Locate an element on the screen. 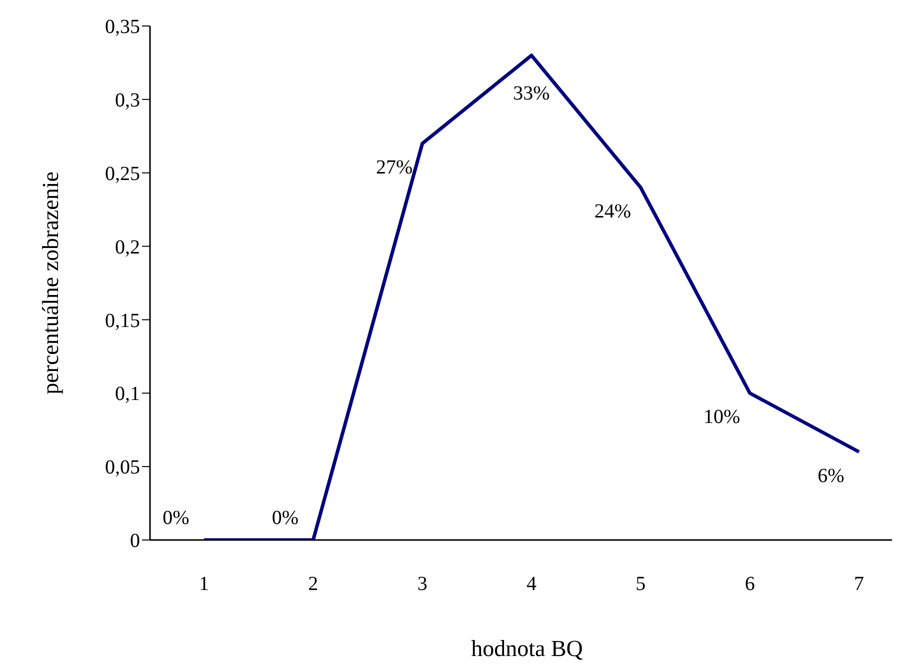 The height and width of the screenshot is (666, 904). y-tick-label: 0 is located at coordinates (135, 541).